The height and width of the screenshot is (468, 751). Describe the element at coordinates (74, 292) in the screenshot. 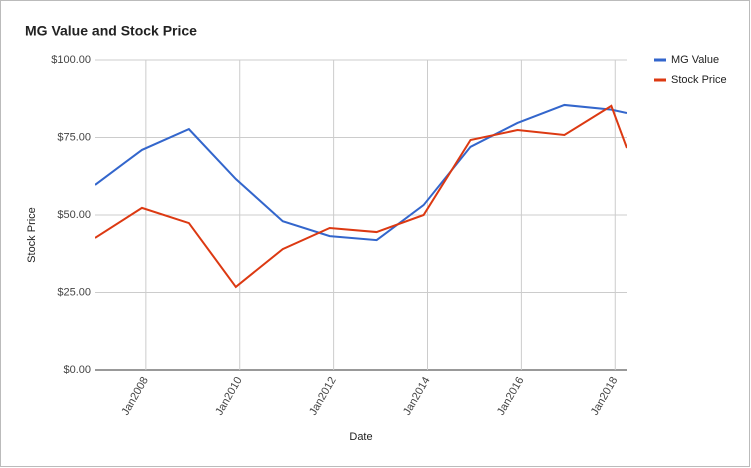

I see `y-tick-label: $25.00` at that location.